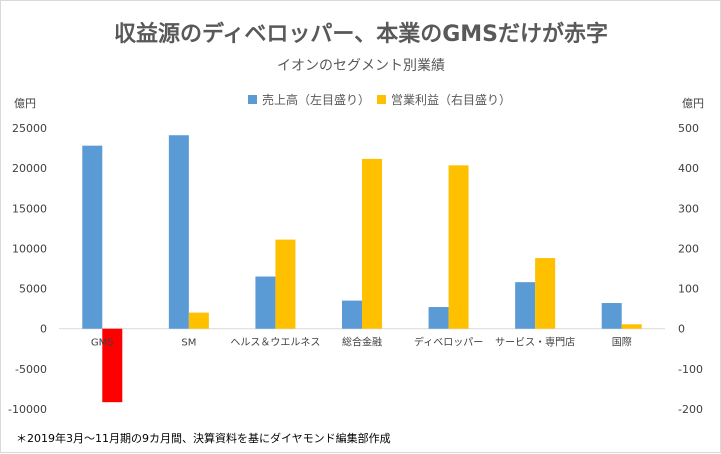  Describe the element at coordinates (362, 342) in the screenshot. I see `category-label: 総合金融` at that location.